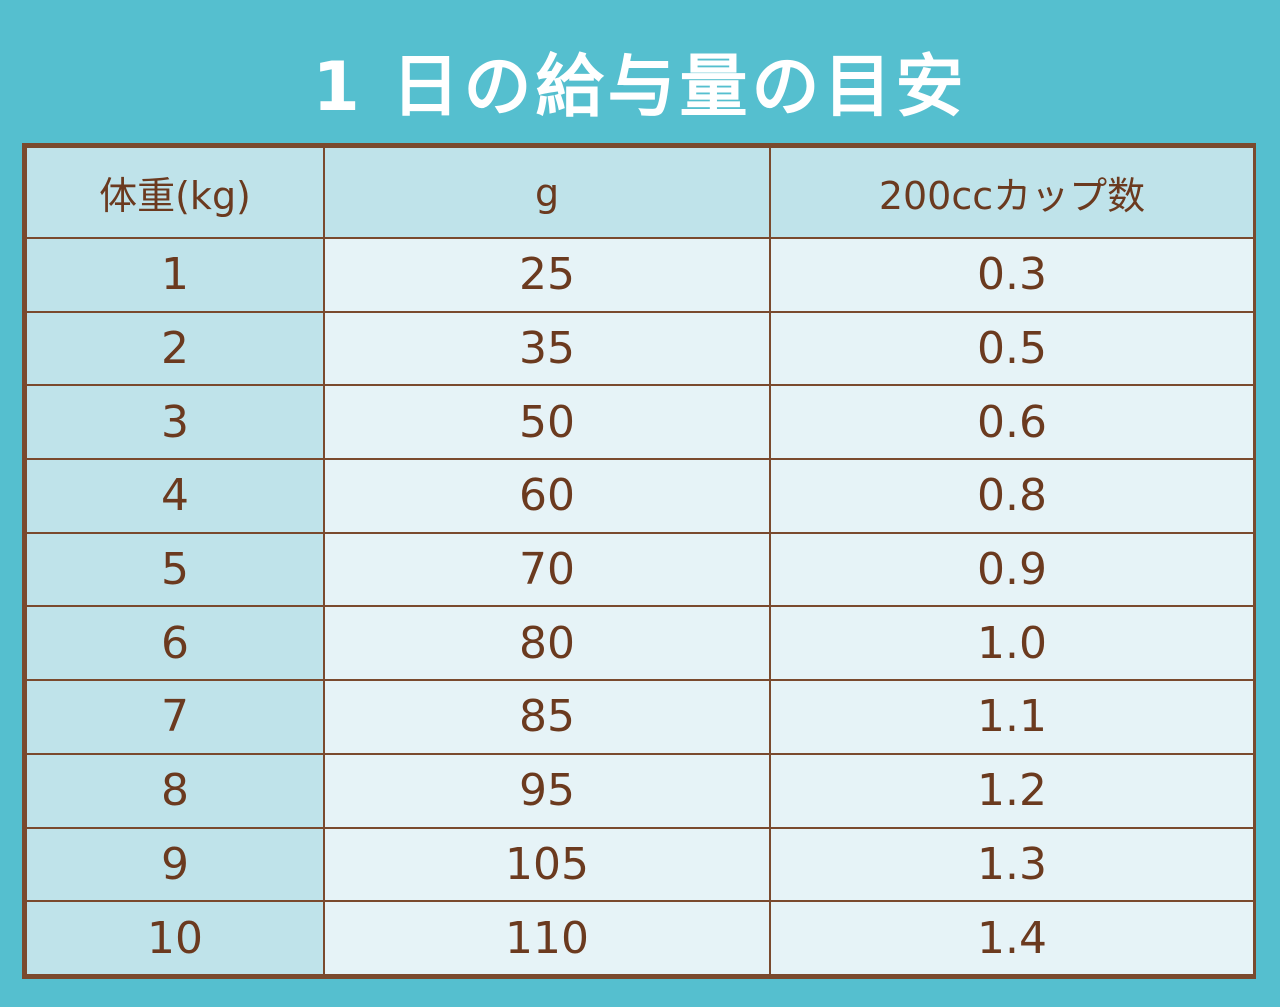 The height and width of the screenshot is (1007, 1280). I want to click on weight-cell: 10, so click(175, 938).